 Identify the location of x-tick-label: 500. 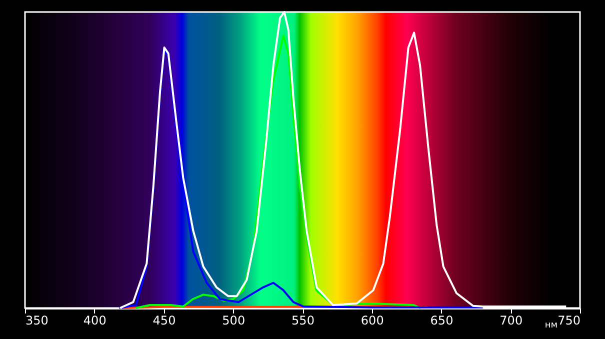
(234, 321).